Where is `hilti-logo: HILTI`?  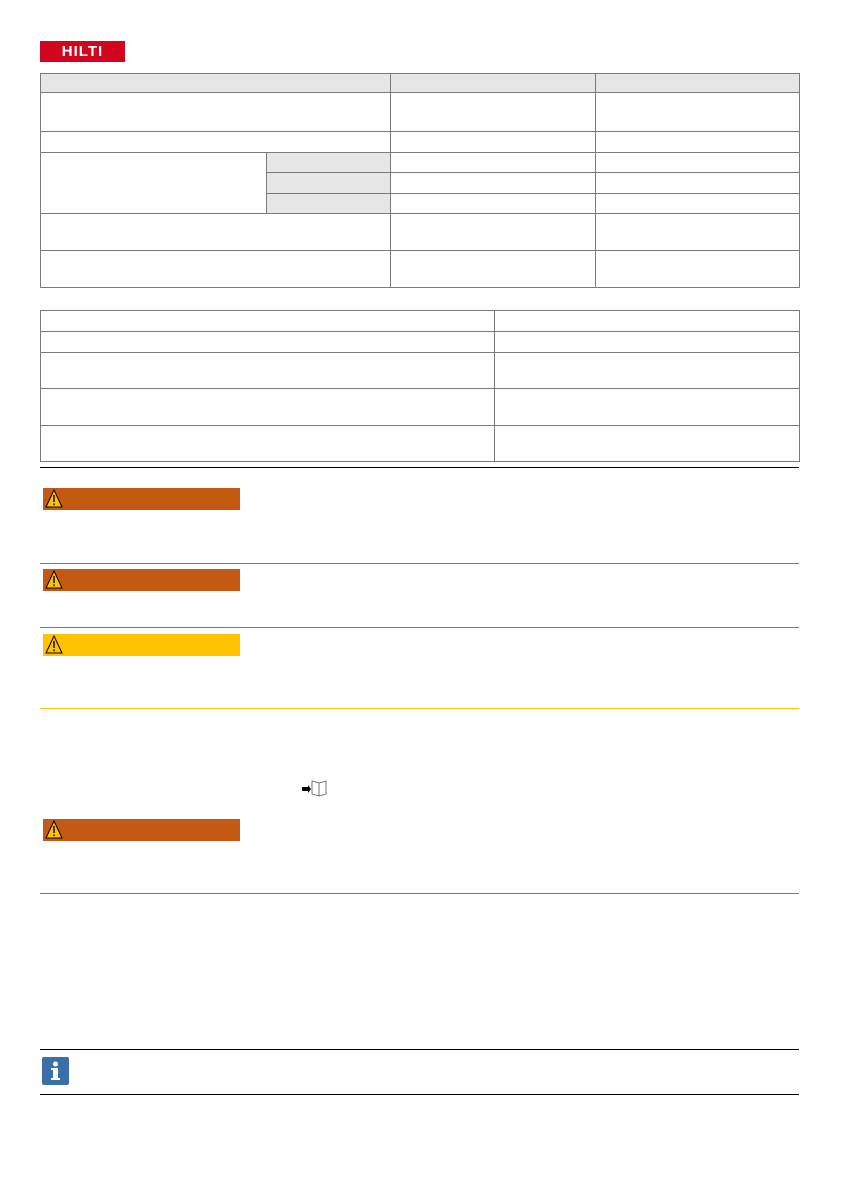 hilti-logo: HILTI is located at coordinates (82, 51).